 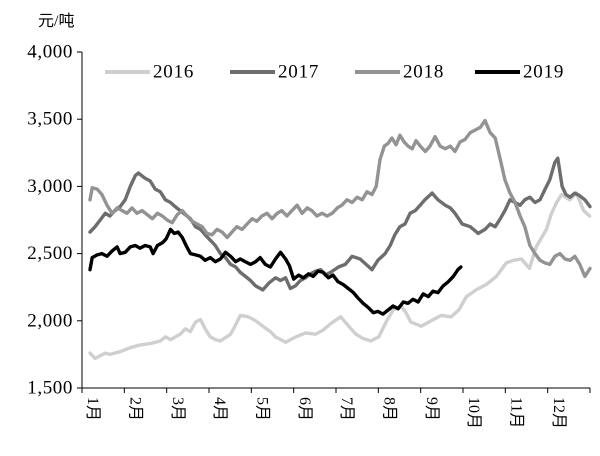 I want to click on y-tick-label: 1,500, so click(x=50, y=388).